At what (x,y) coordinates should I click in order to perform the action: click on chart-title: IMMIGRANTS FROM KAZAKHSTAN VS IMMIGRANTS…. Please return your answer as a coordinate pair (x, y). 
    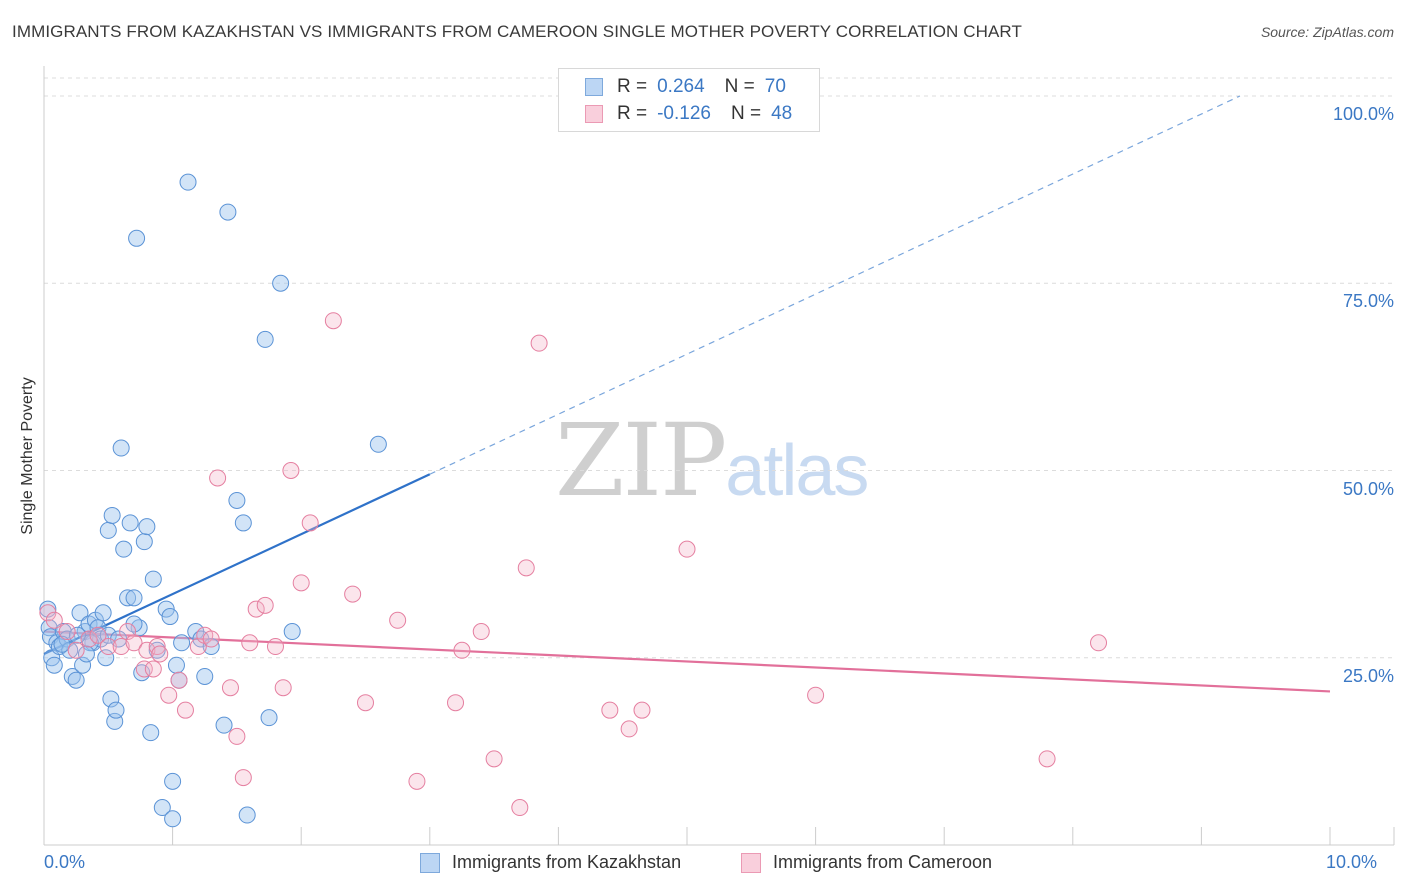
    Looking at the image, I should click on (517, 31).